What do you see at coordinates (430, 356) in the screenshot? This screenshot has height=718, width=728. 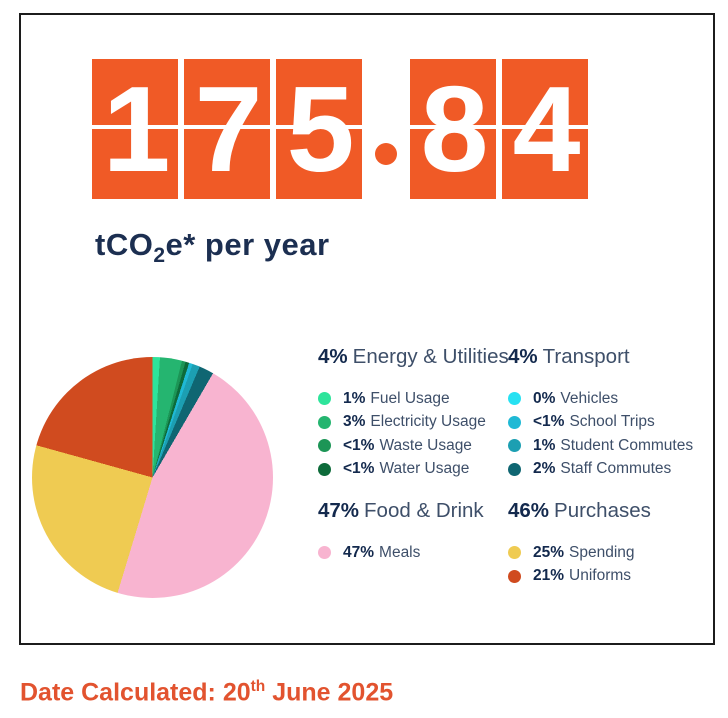 I see `group-name: Energy & Utilities` at bounding box center [430, 356].